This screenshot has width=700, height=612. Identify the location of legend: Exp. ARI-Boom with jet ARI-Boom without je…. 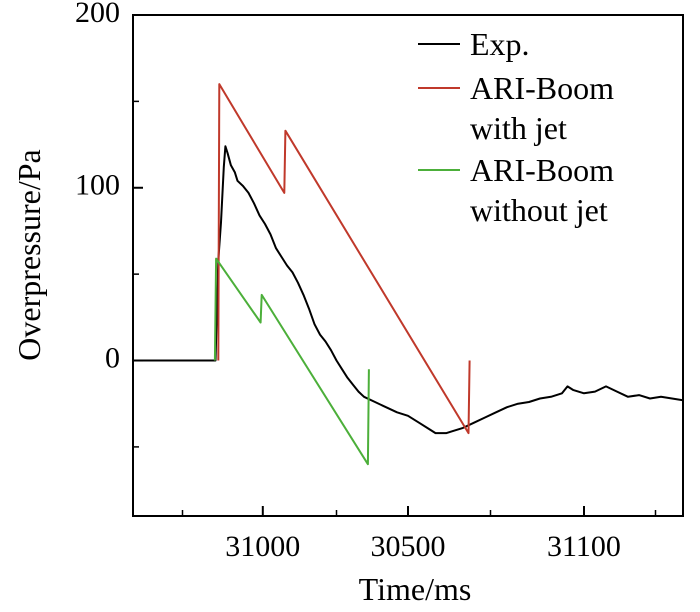
(516, 127).